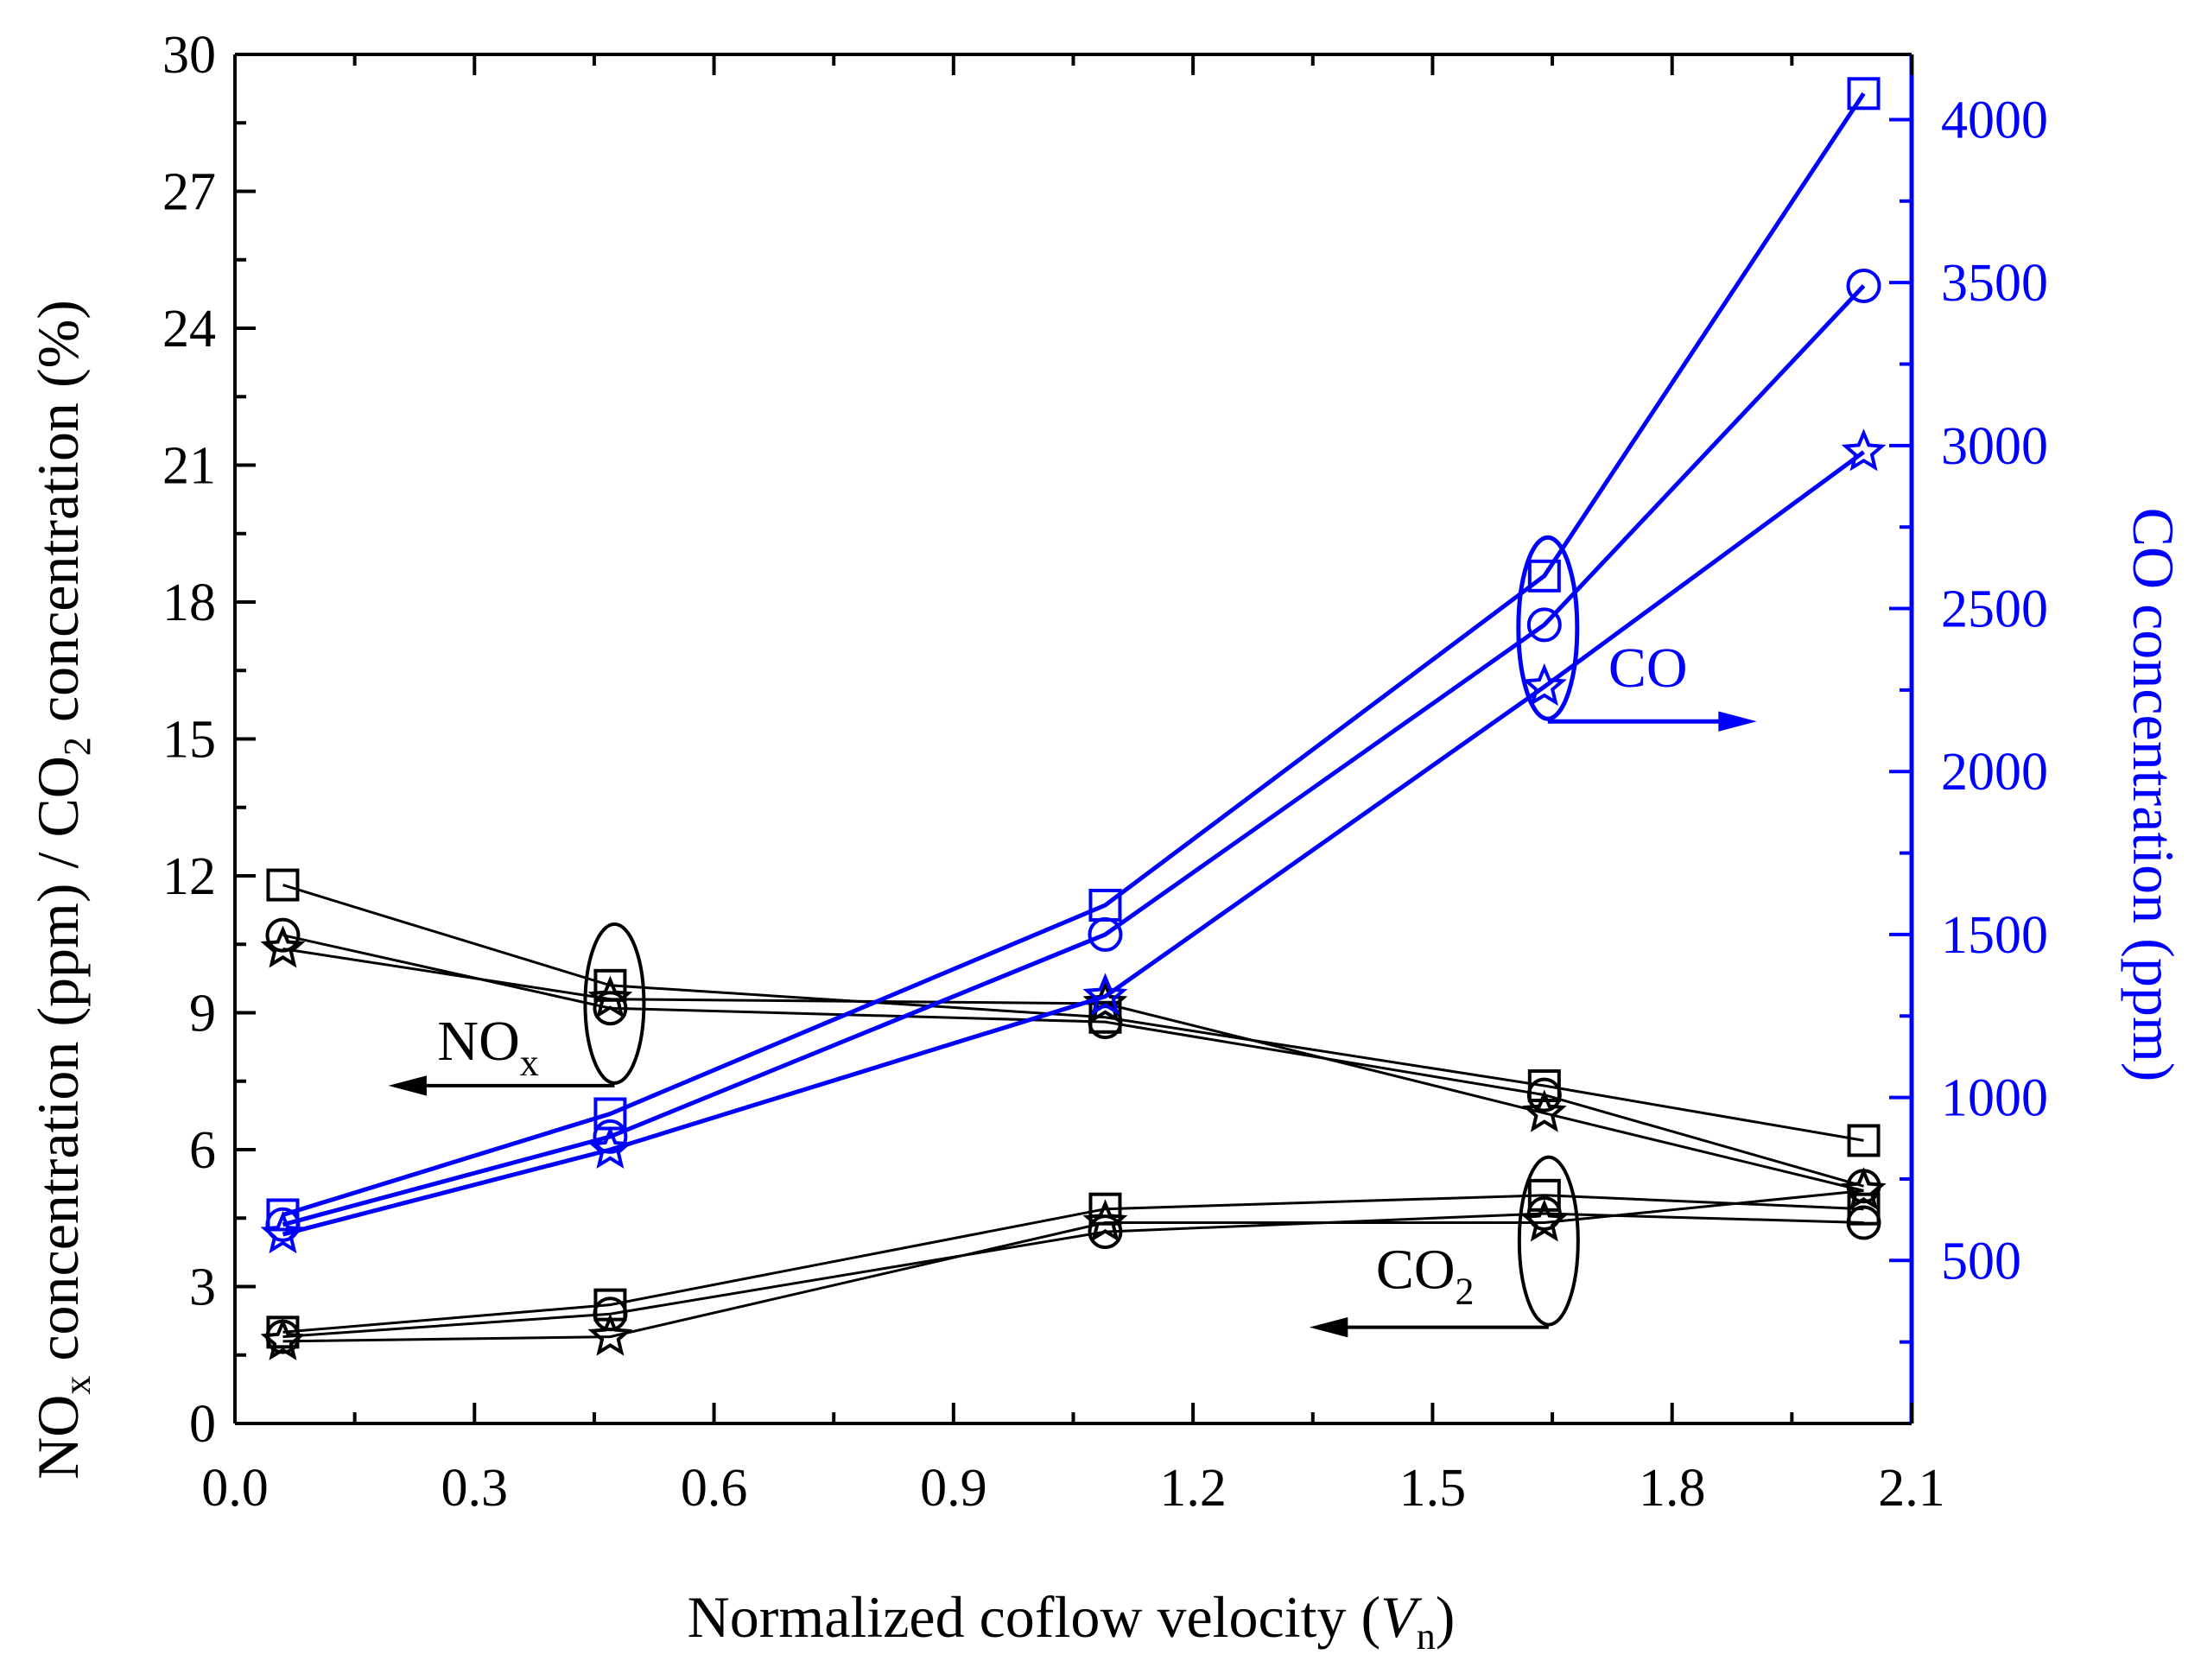 This screenshot has height=1680, width=2201. What do you see at coordinates (1981, 1261) in the screenshot?
I see `y-right-tick-label: 500` at bounding box center [1981, 1261].